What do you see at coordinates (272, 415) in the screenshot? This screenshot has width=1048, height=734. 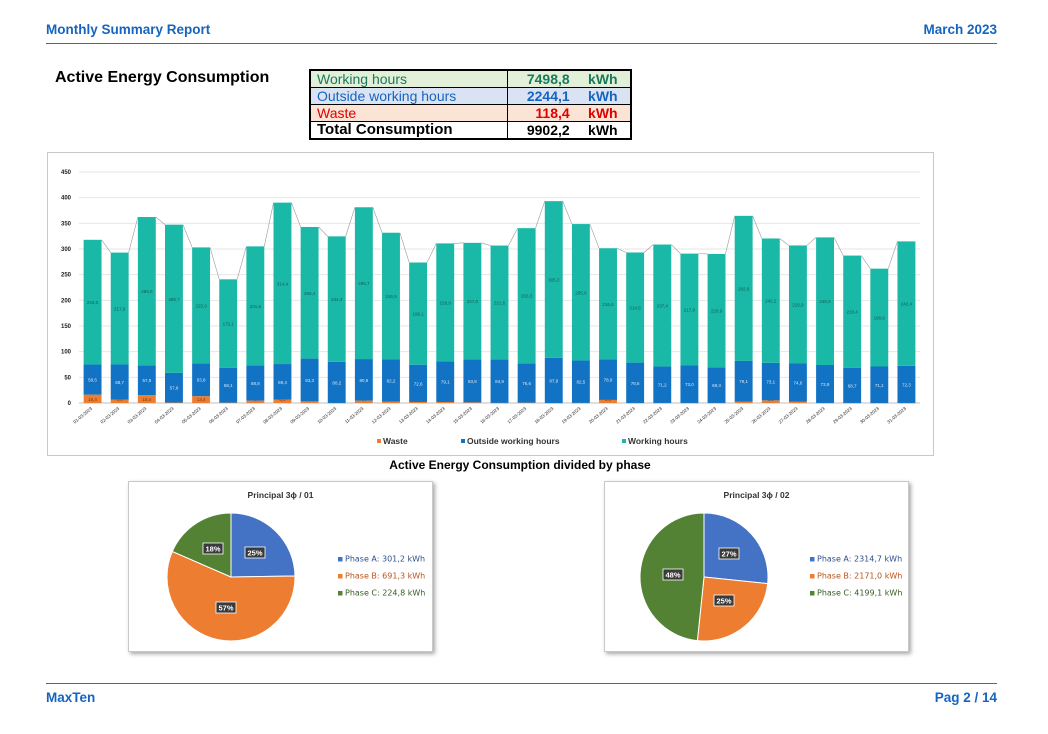 I see `x-tick-label: 08-03-2023` at bounding box center [272, 415].